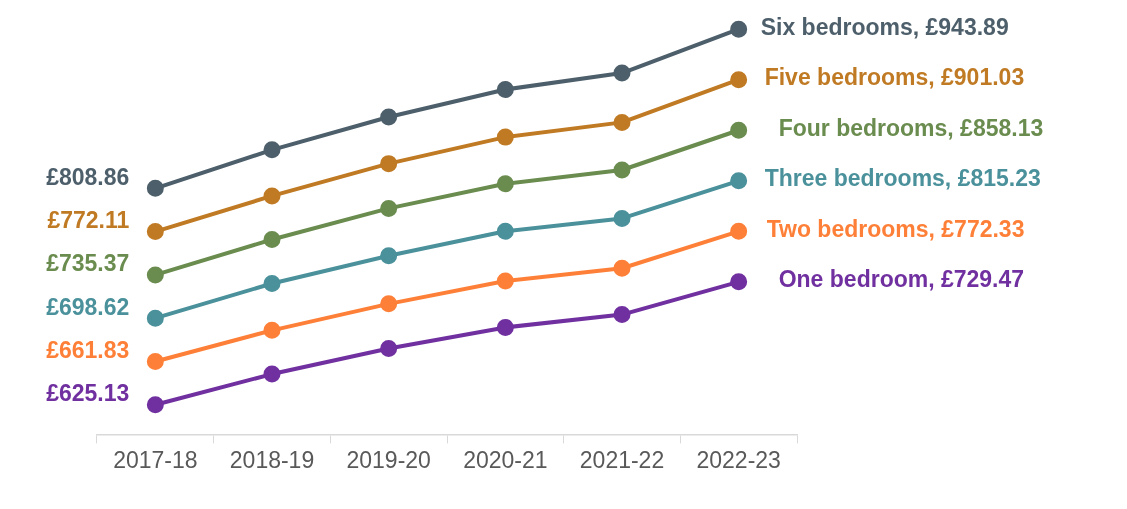 This screenshot has width=1127, height=509. What do you see at coordinates (88, 349) in the screenshot?
I see `data-label: £661.83` at bounding box center [88, 349].